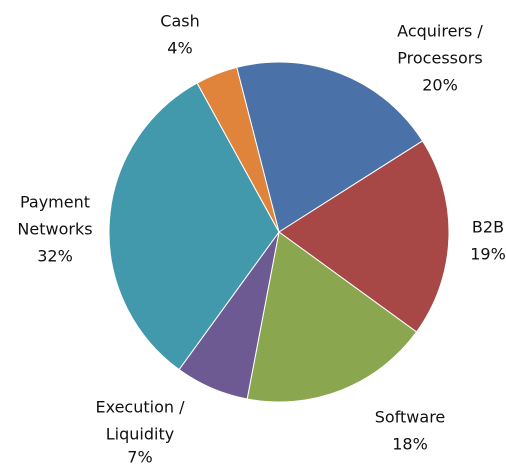  Describe the element at coordinates (410, 444) in the screenshot. I see `value-label: 18%` at that location.